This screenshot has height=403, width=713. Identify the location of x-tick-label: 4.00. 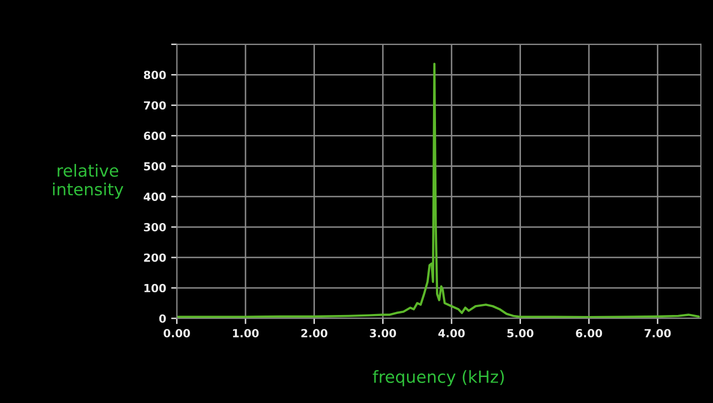
(451, 333).